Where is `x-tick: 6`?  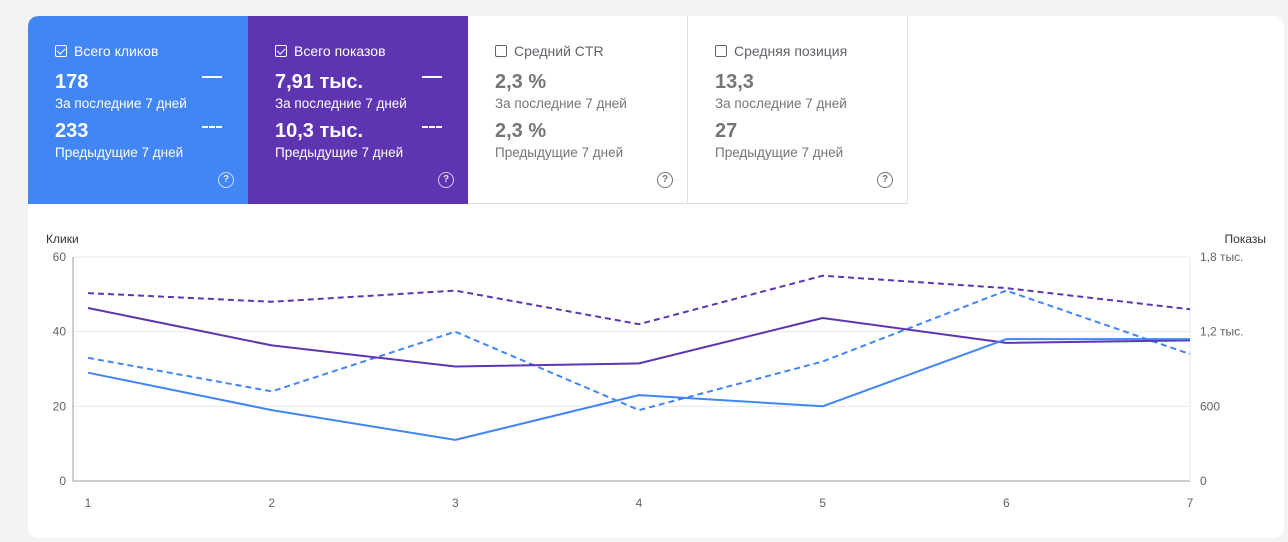
x-tick: 6 is located at coordinates (1006, 503).